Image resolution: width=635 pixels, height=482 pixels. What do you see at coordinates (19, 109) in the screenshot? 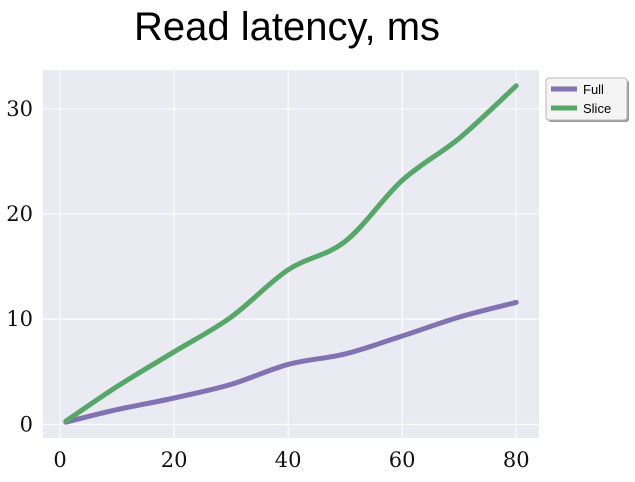
I see `y-tick-label: 30` at bounding box center [19, 109].